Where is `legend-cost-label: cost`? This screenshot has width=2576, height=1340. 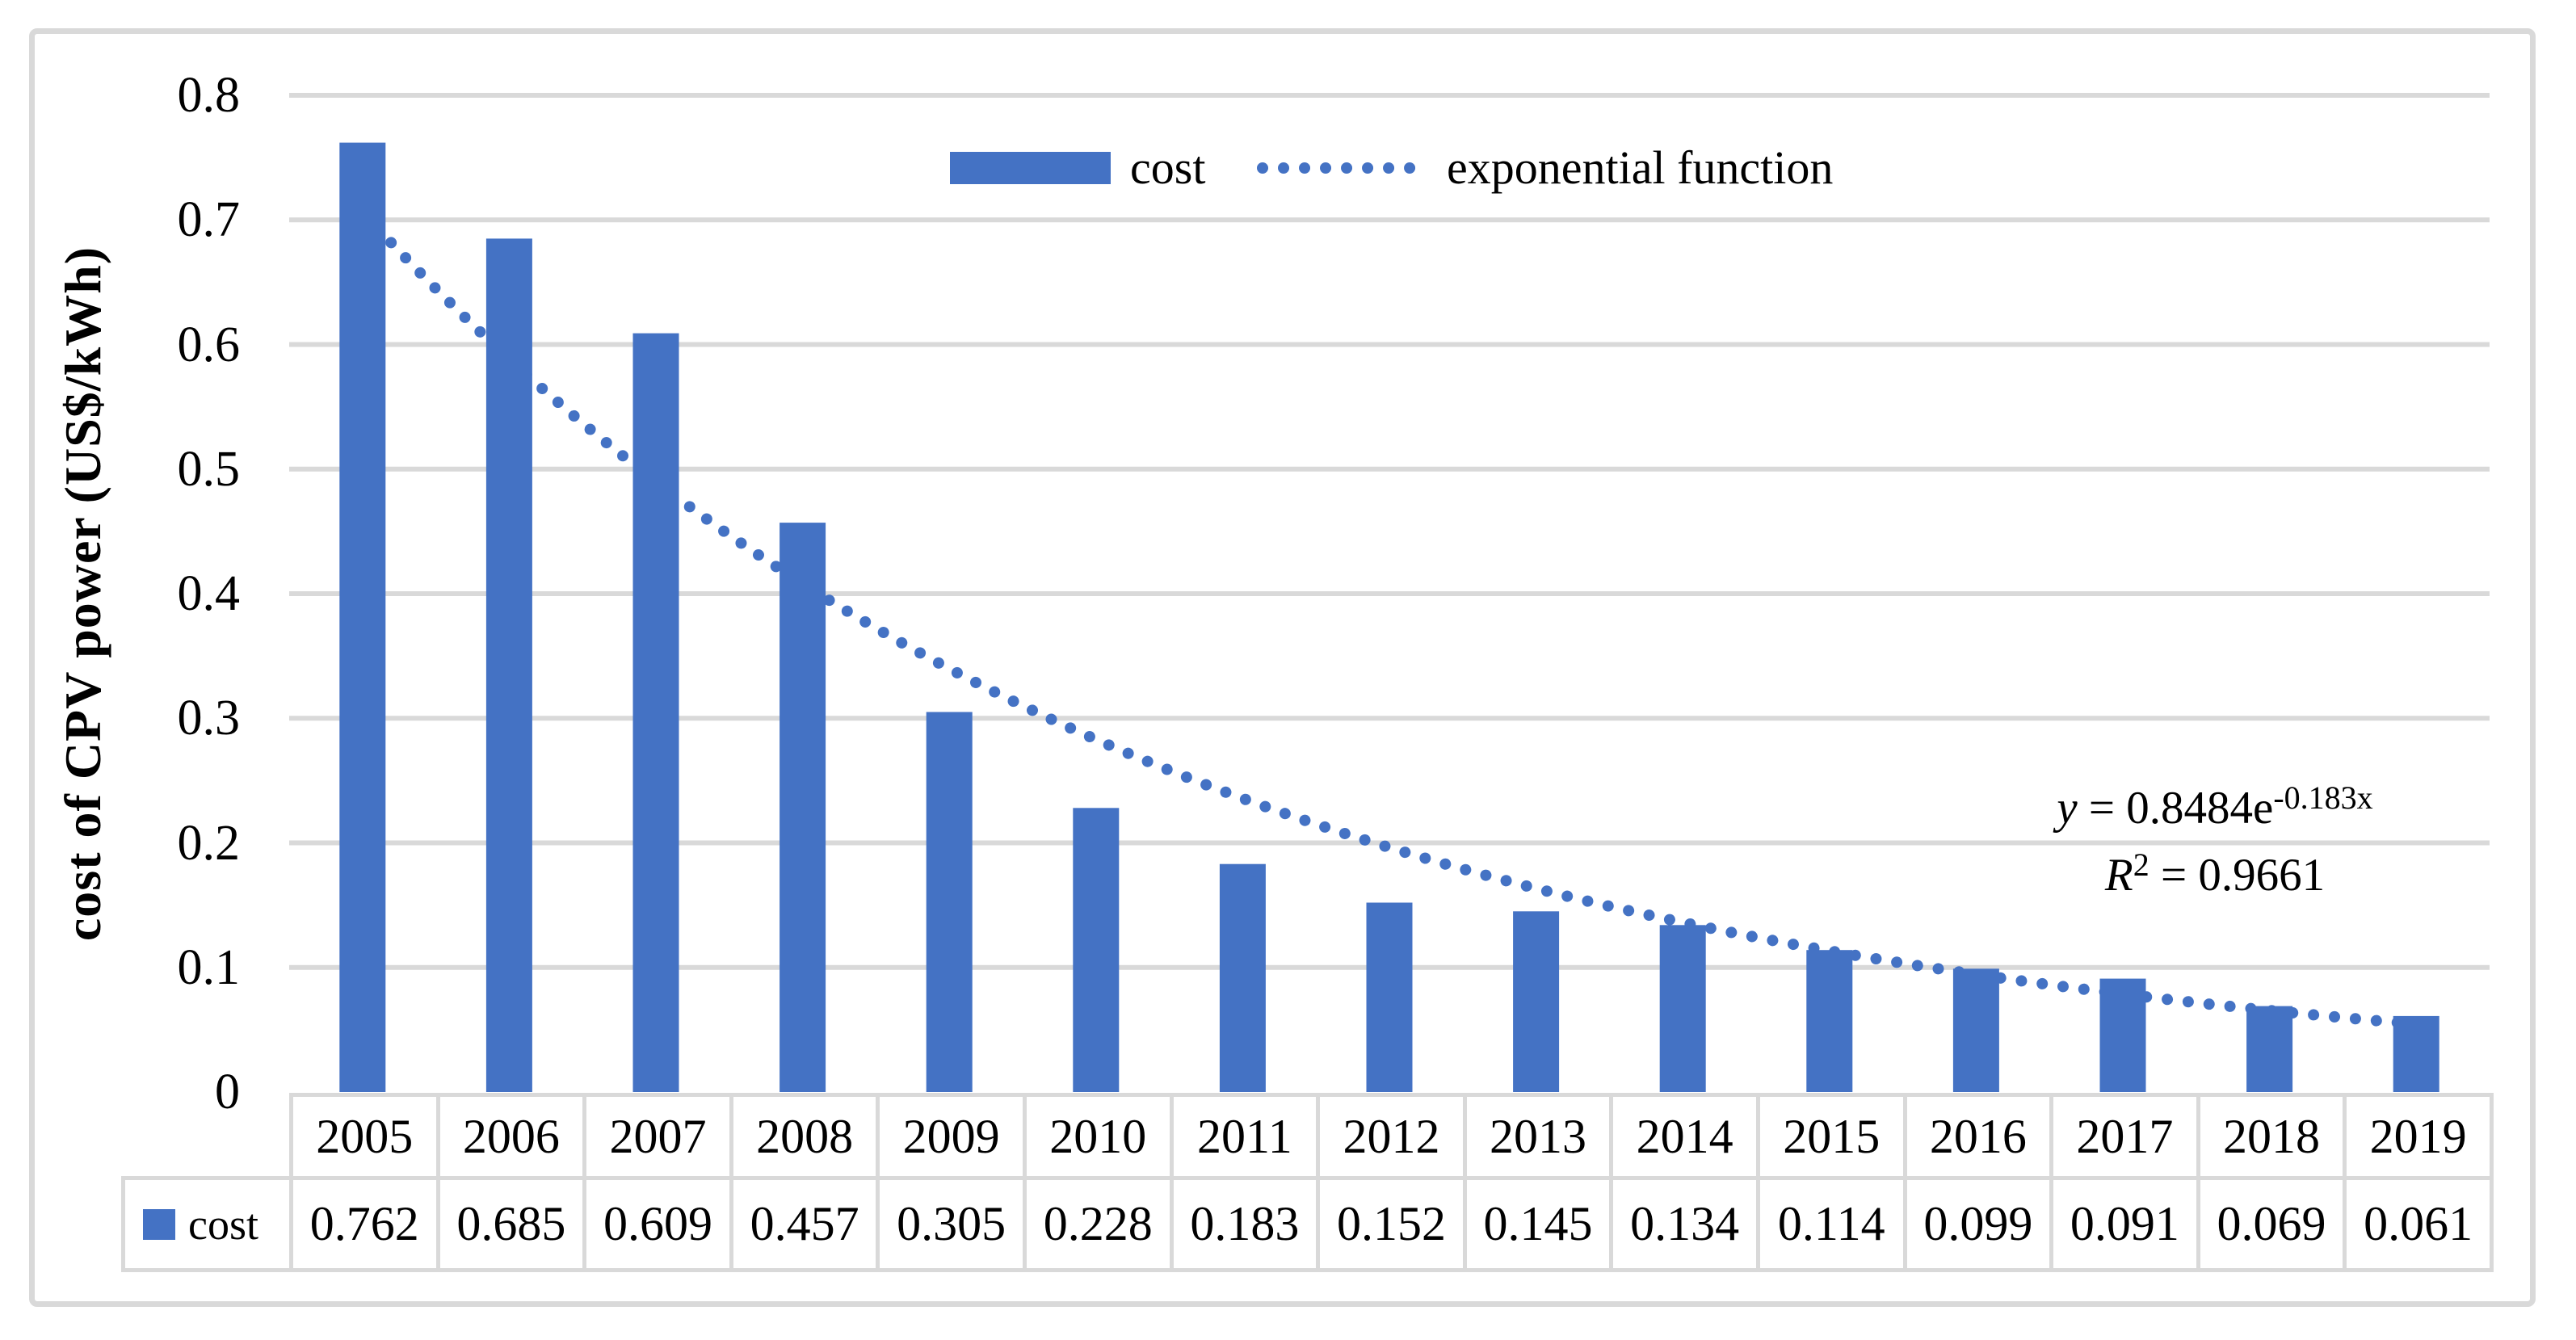 legend-cost-label: cost is located at coordinates (1168, 168).